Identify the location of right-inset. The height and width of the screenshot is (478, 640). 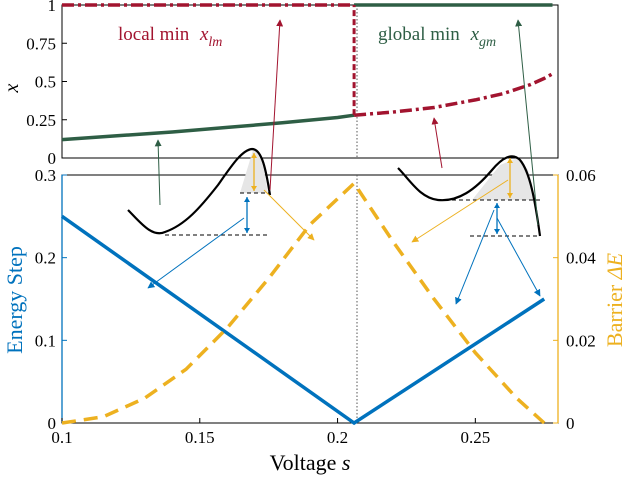
(469, 196).